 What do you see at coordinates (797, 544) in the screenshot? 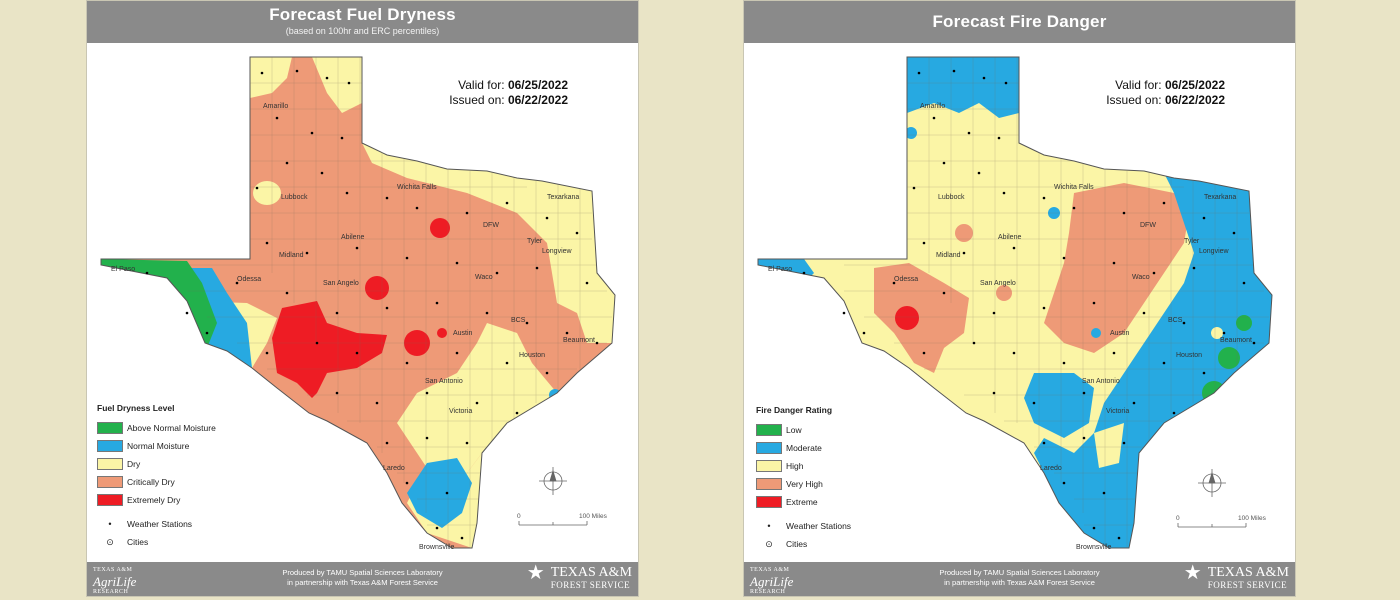
I see `legend-label: Cities` at bounding box center [797, 544].